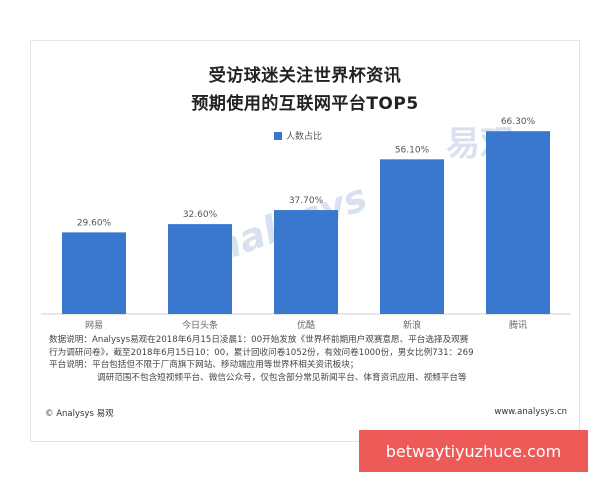 The width and height of the screenshot is (600, 480). I want to click on note-line-3: 平台说明：平台包括但不限于厂商旗下网站、移动端应用等世界杯相关资讯板块；, so click(204, 365).